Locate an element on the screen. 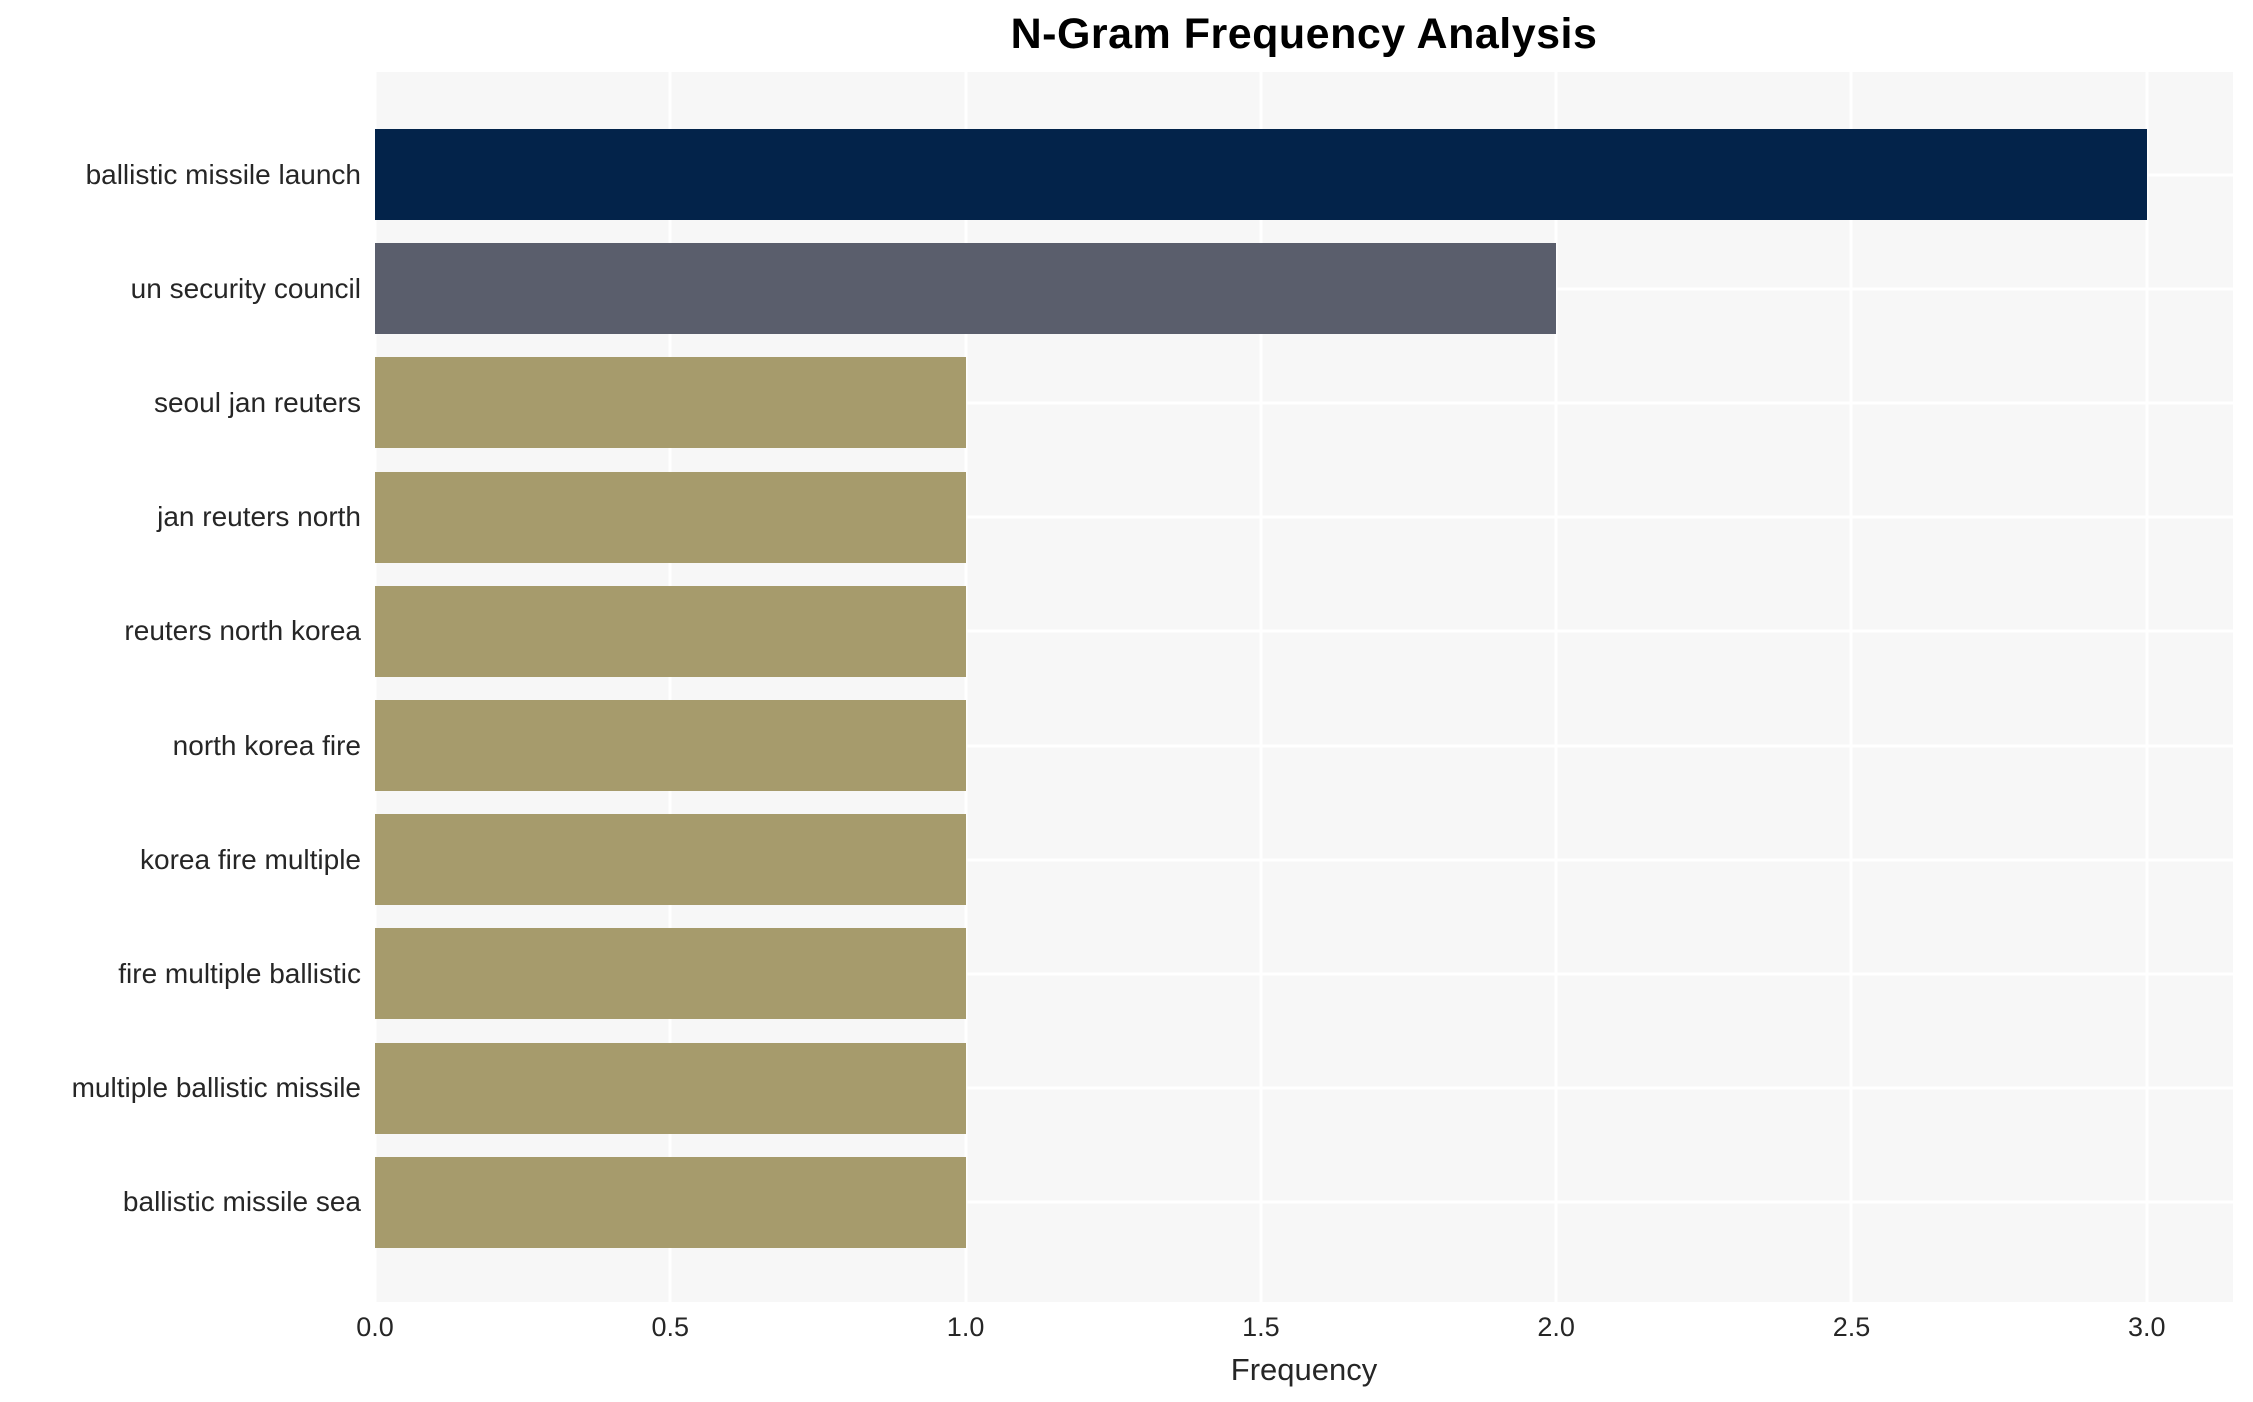 This screenshot has height=1402, width=2253. x-axis-title: Frequency is located at coordinates (1304, 1369).